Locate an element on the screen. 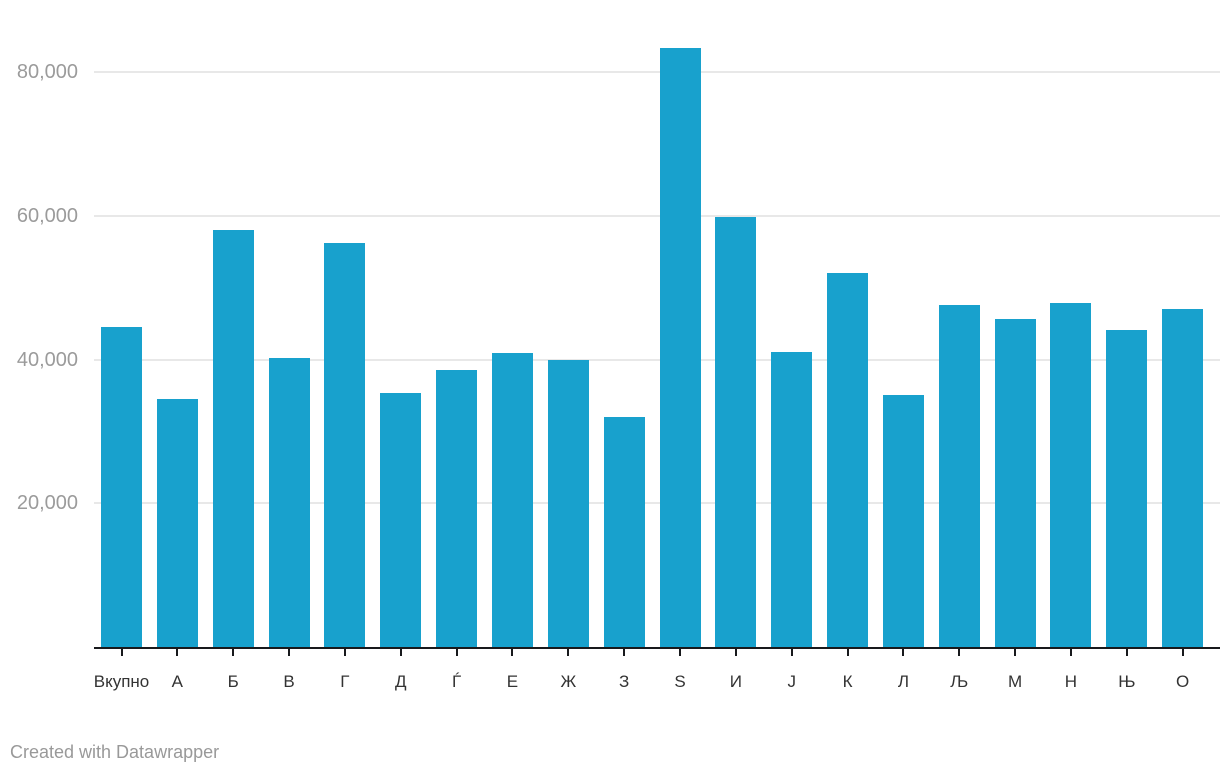 Image resolution: width=1220 pixels, height=778 pixels. x-axis-label-А: А is located at coordinates (177, 681).